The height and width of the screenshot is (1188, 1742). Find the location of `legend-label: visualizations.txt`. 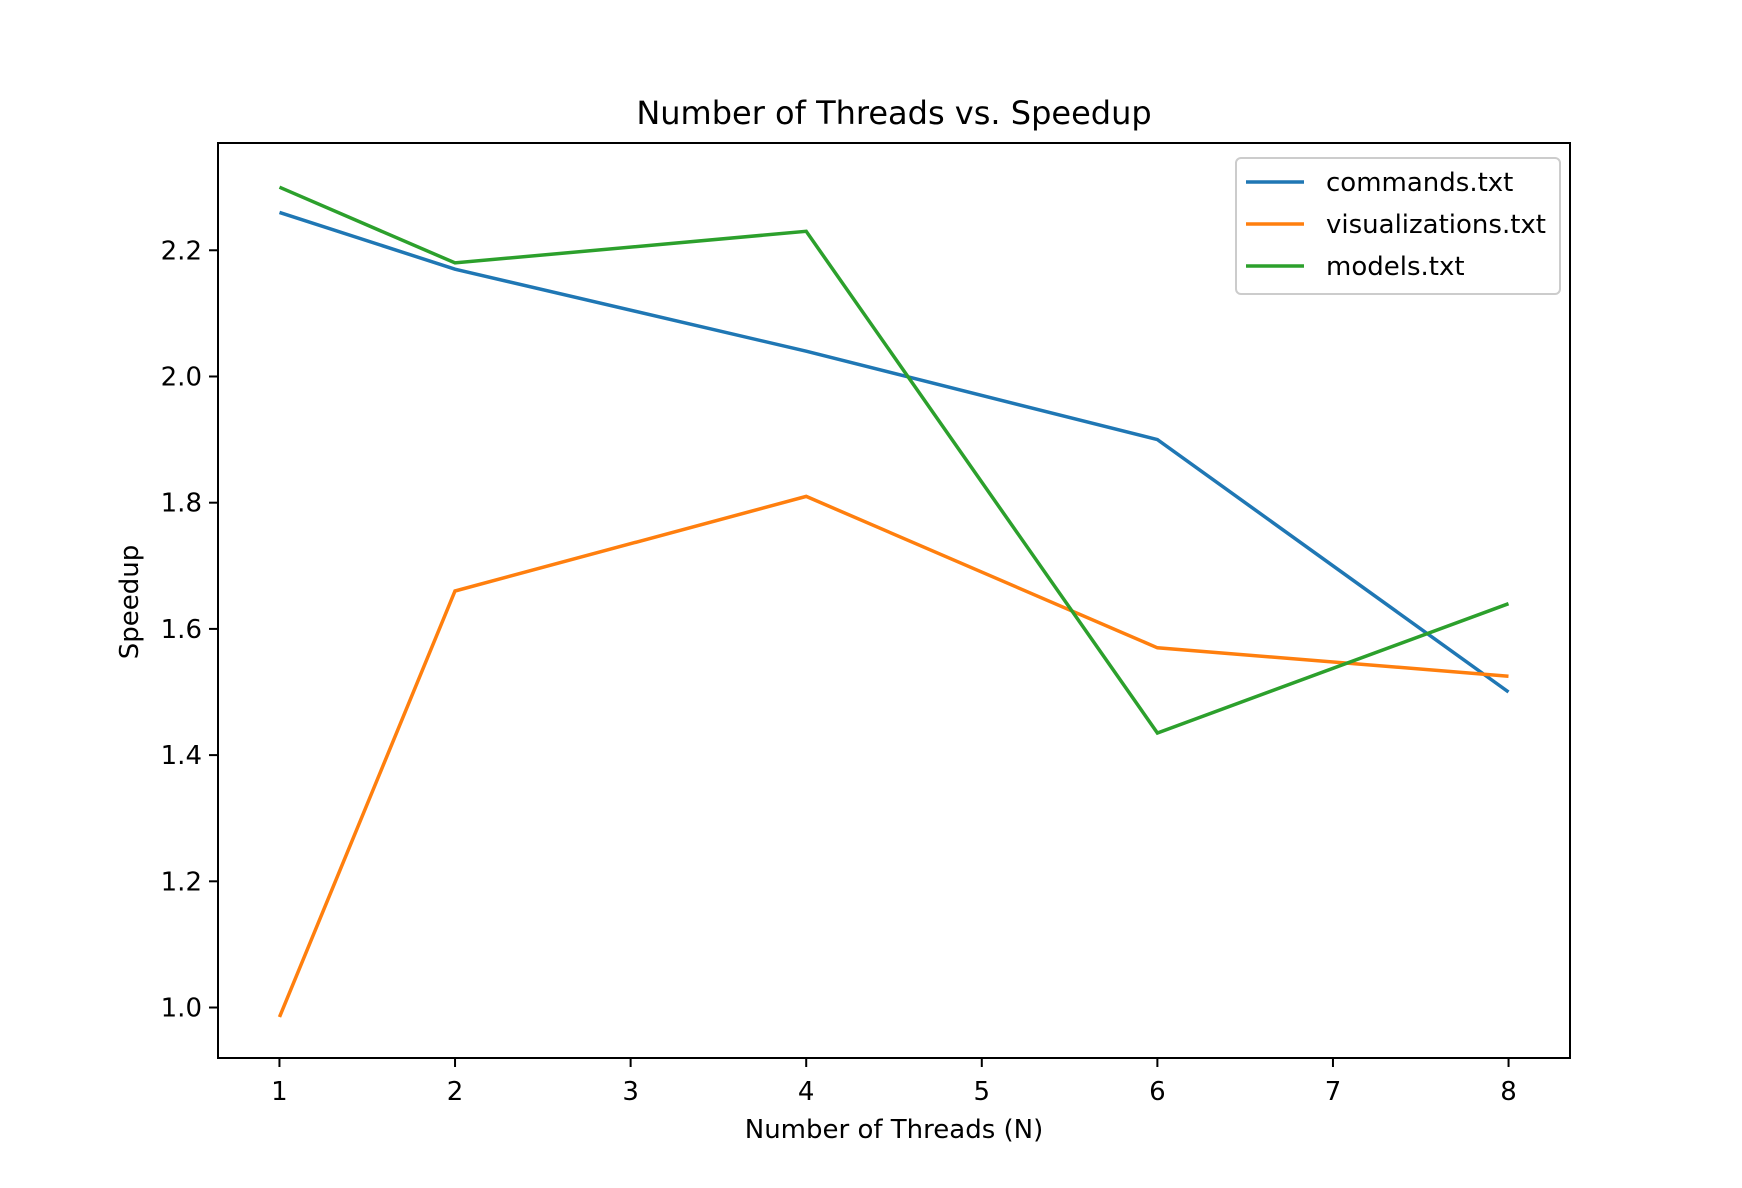

legend-label: visualizations.txt is located at coordinates (1436, 225).